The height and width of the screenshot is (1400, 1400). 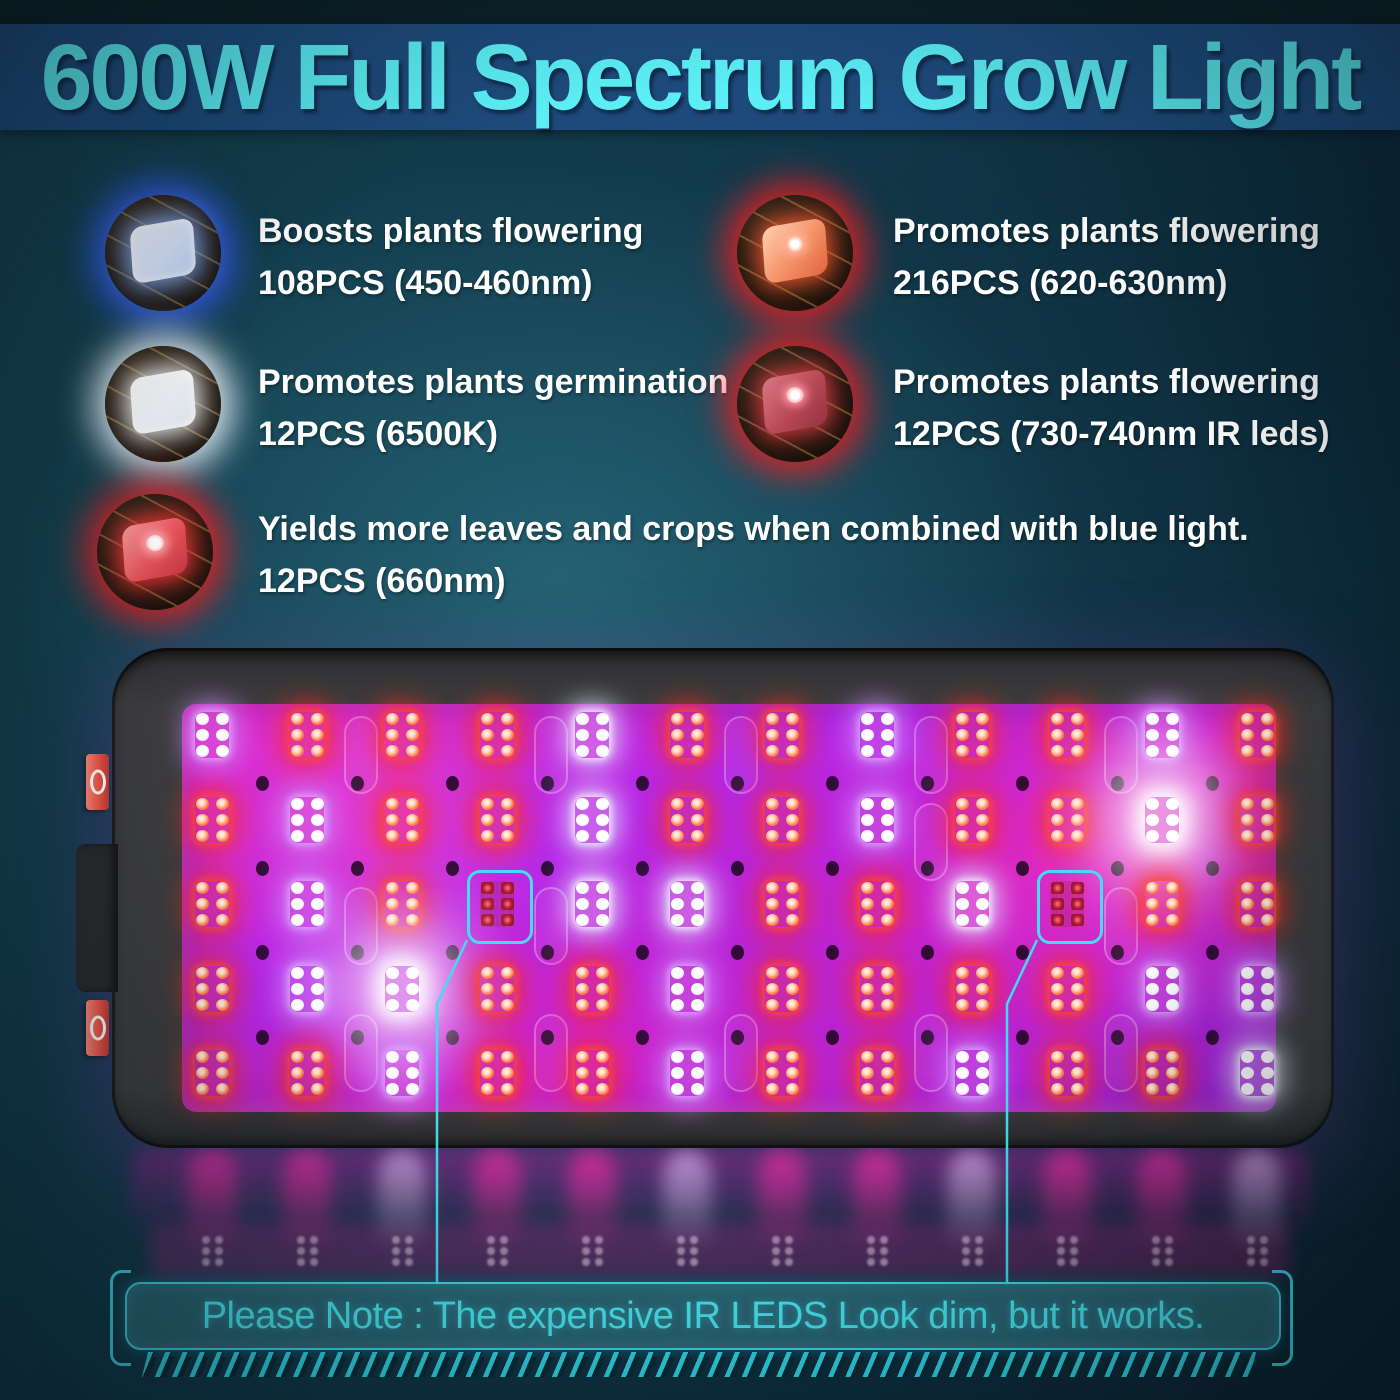 I want to click on note-corner-bracket-right, so click(x=1282, y=1318).